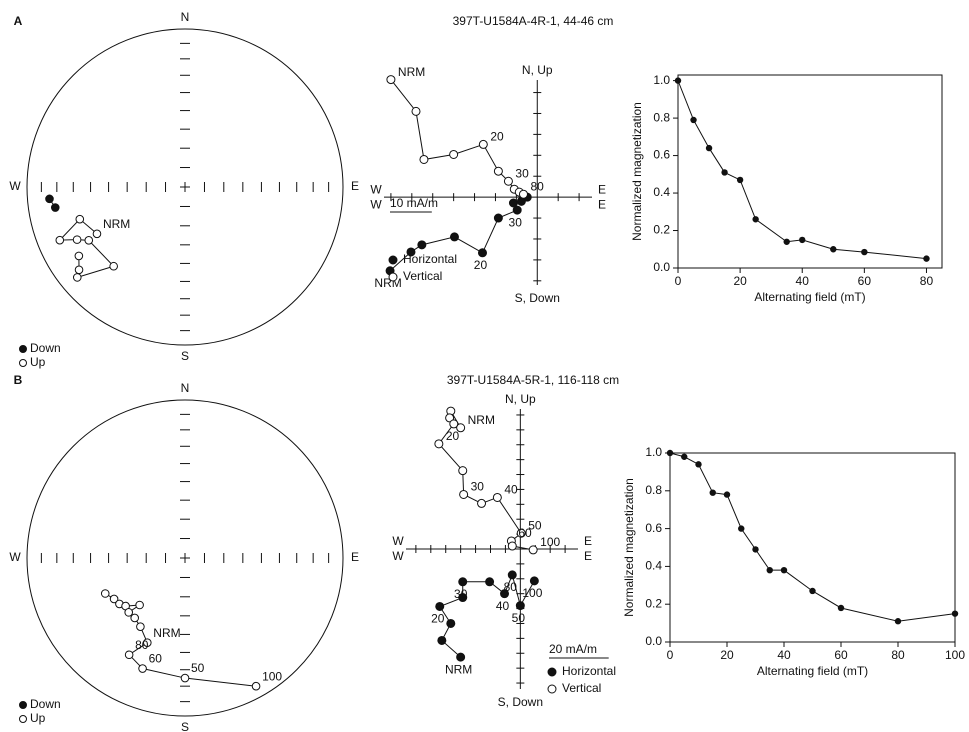 This screenshot has height=732, width=969. I want to click on axis-label: N, Up, so click(537, 70).